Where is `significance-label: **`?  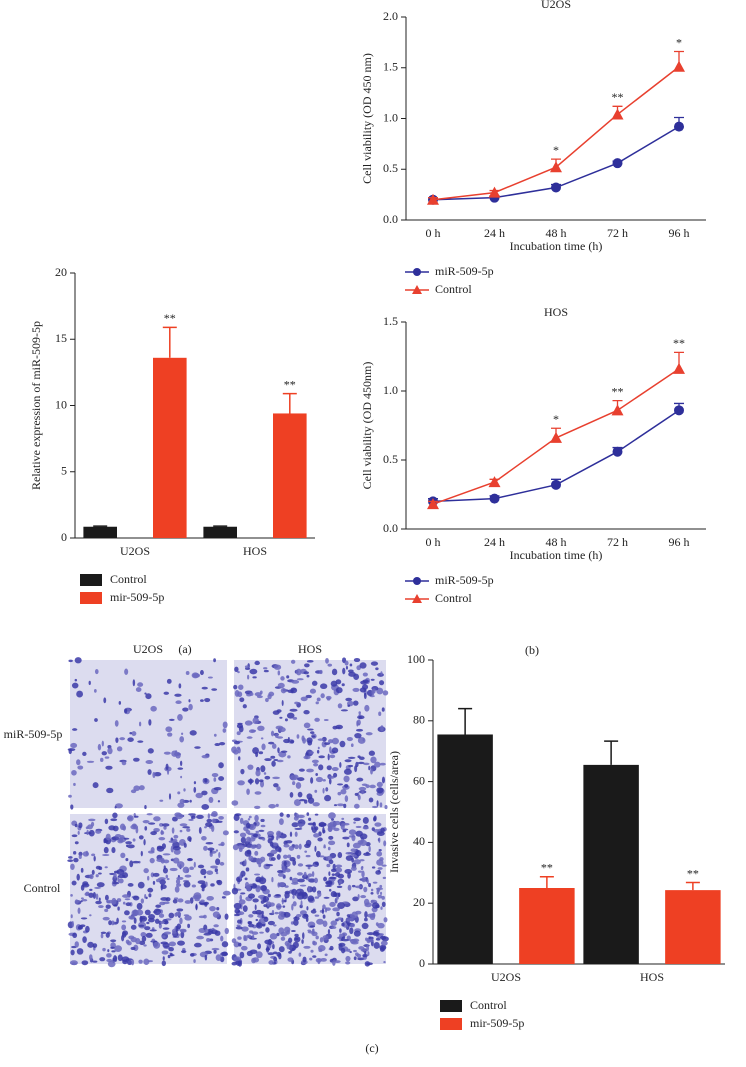
significance-label: ** is located at coordinates (618, 391).